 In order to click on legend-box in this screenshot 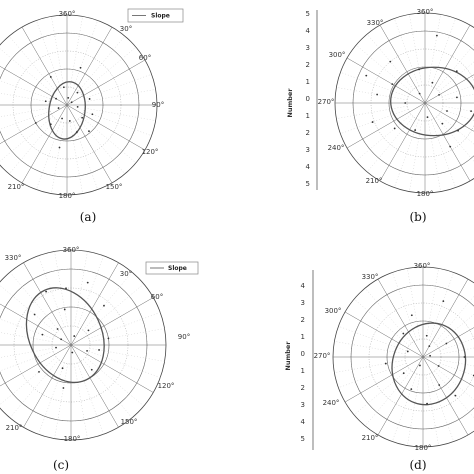, I will do `click(172, 268)`.